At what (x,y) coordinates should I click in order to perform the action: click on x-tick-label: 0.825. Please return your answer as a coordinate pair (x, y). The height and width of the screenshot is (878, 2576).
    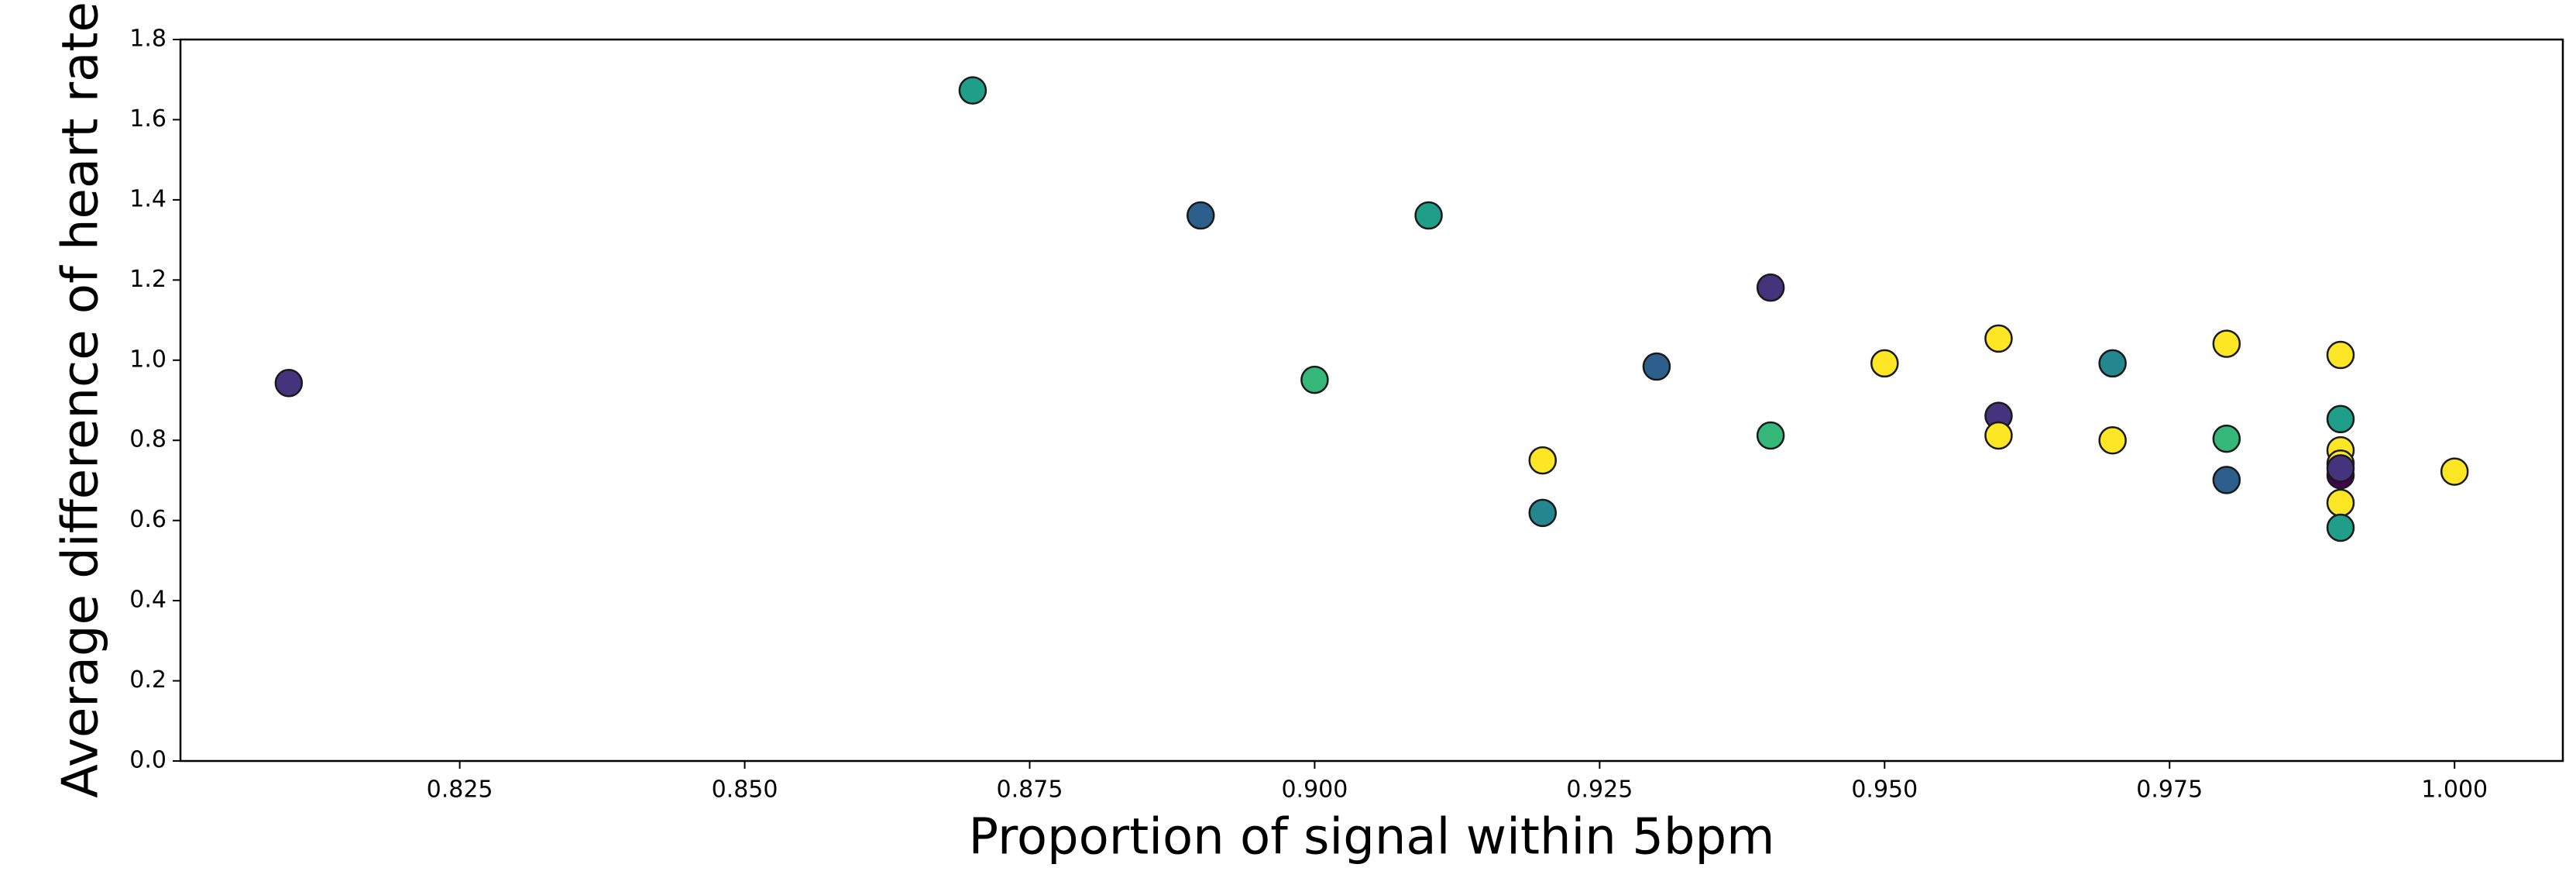
    Looking at the image, I should click on (460, 790).